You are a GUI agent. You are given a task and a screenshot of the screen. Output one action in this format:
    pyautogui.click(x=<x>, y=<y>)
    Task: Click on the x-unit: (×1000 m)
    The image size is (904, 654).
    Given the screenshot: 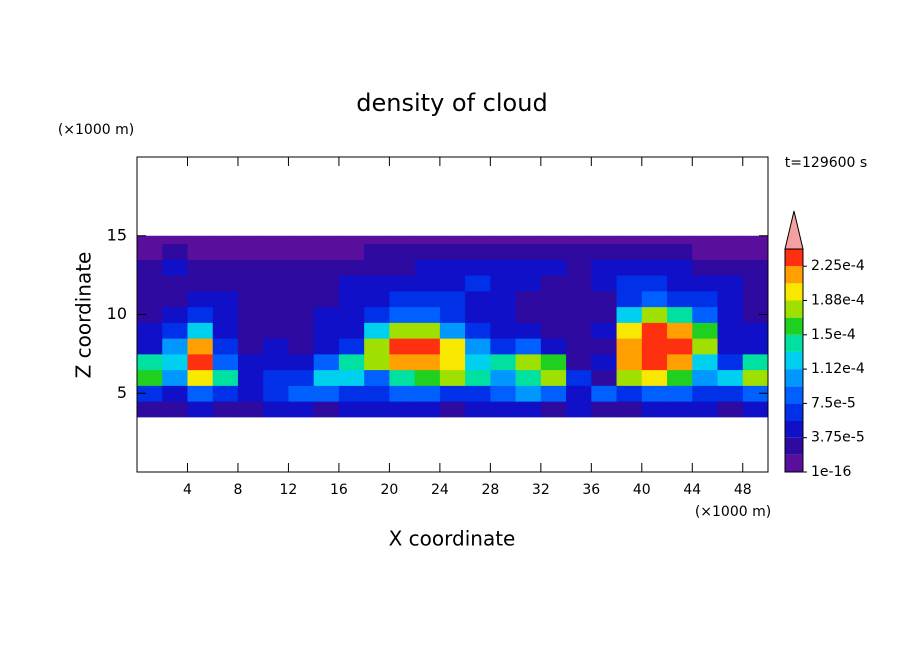 What is the action you would take?
    pyautogui.click(x=733, y=512)
    